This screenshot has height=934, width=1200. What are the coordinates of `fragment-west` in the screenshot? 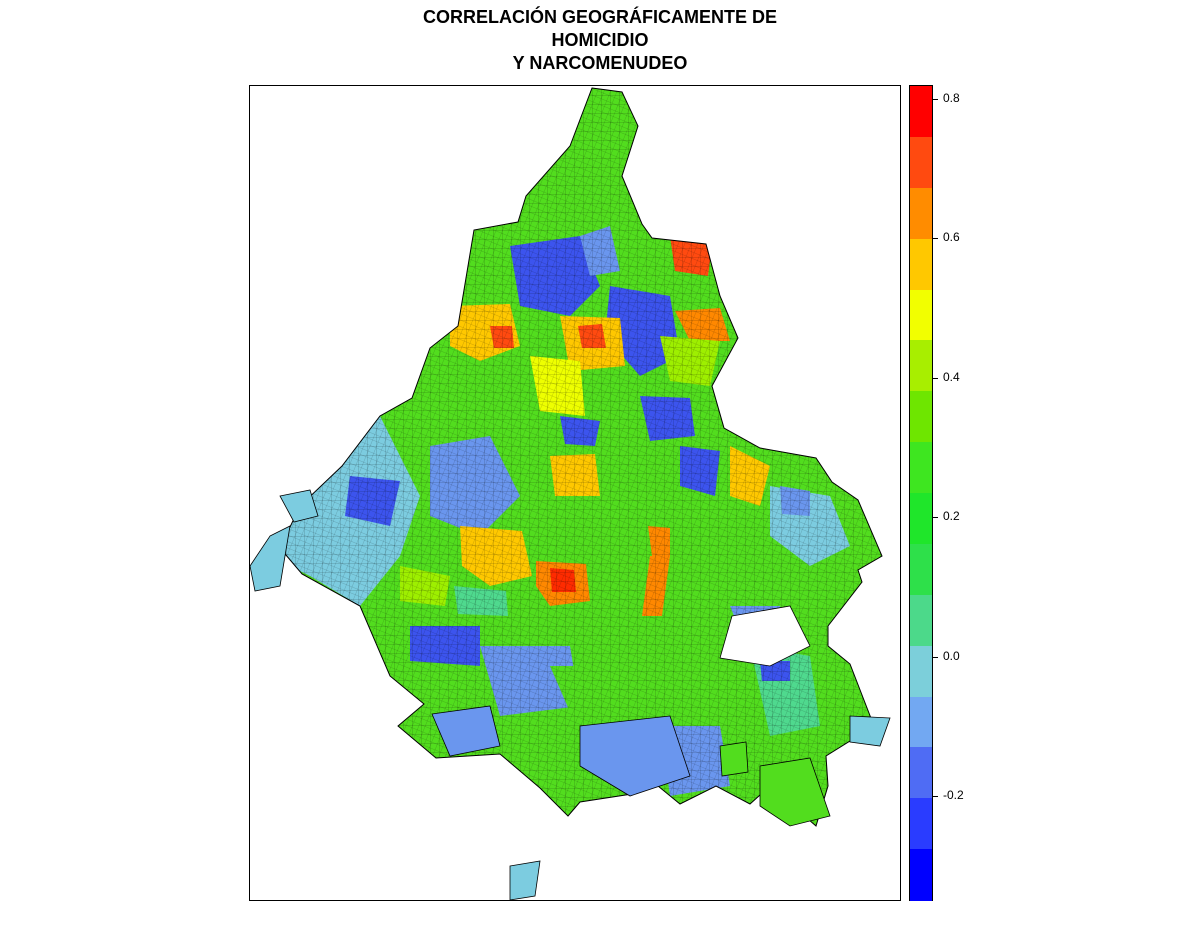 It's located at (270, 558).